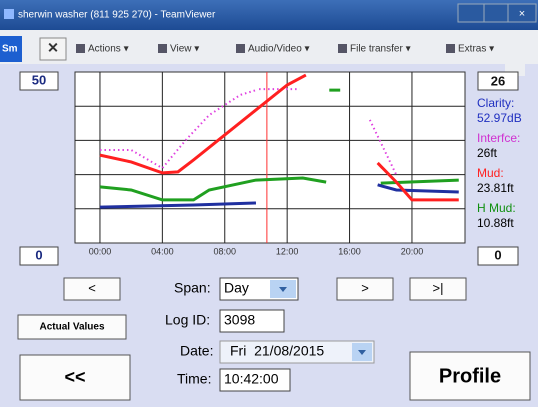  What do you see at coordinates (490, 173) in the screenshot?
I see `readout-label: Mud:` at bounding box center [490, 173].